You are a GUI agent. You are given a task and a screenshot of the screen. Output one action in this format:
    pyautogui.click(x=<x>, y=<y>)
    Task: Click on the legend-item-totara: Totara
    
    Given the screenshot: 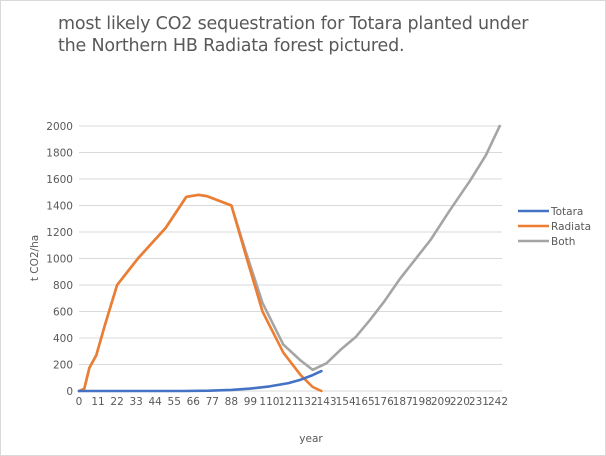 What is the action you would take?
    pyautogui.click(x=550, y=212)
    